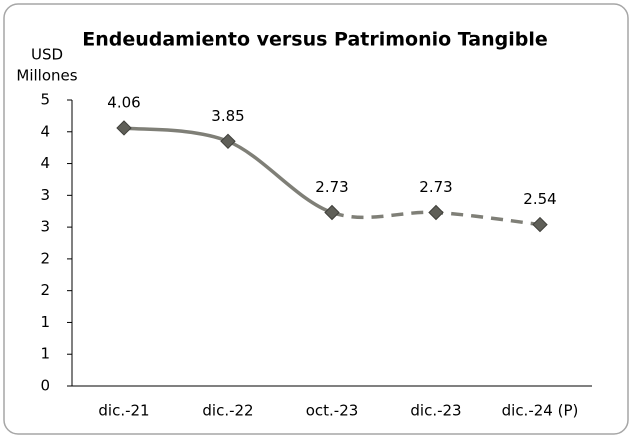 This screenshot has height=442, width=632. What do you see at coordinates (123, 102) in the screenshot?
I see `data-label: 4.06` at bounding box center [123, 102].